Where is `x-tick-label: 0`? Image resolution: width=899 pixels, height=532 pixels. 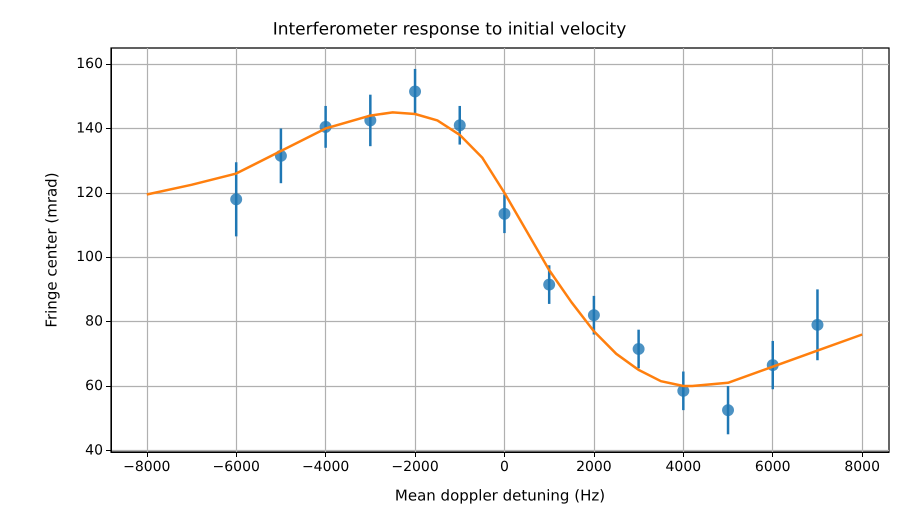
x-tick-label: 0 is located at coordinates (504, 467).